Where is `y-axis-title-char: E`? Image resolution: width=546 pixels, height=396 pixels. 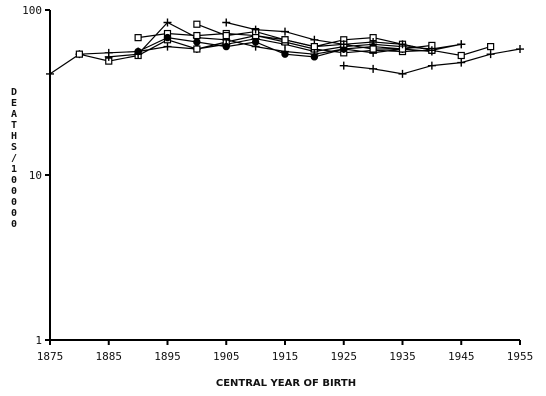
y-axis-title-char: E is located at coordinates (14, 103).